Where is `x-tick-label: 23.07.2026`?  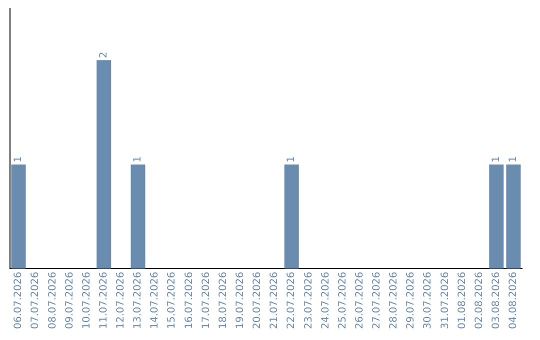 x-tick-label: 23.07.2026 is located at coordinates (308, 301).